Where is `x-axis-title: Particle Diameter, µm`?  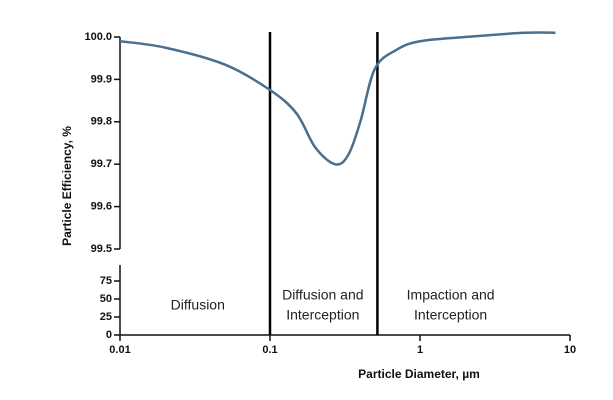
x-axis-title: Particle Diameter, µm is located at coordinates (419, 374).